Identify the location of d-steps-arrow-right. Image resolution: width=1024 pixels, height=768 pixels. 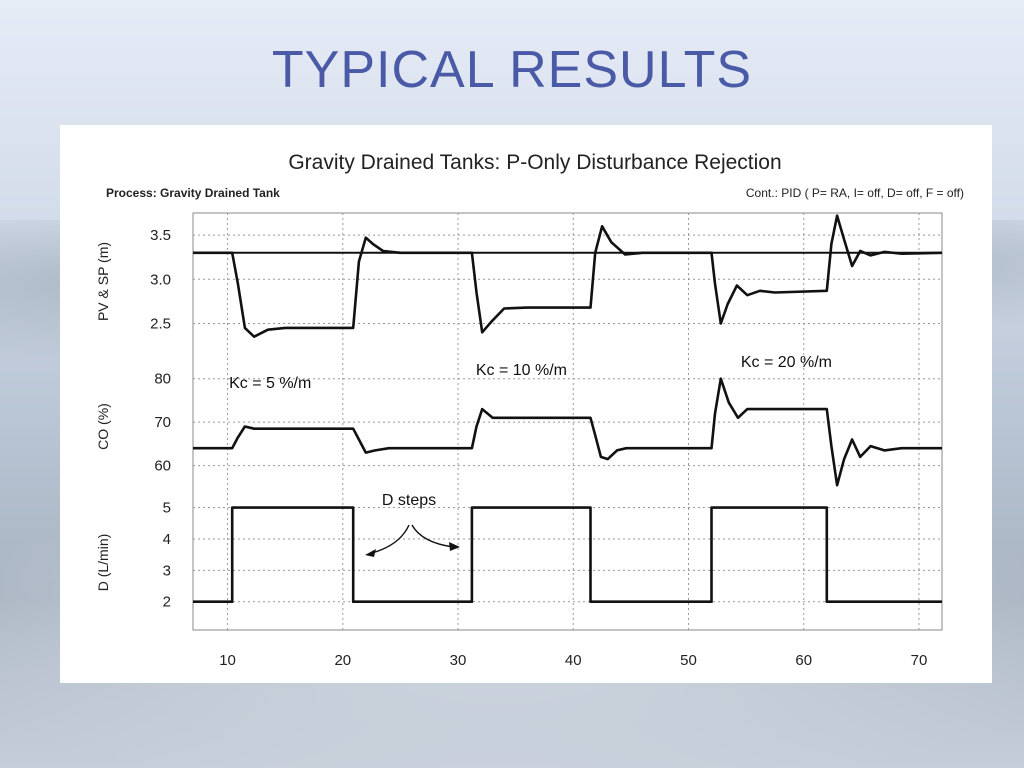
(433, 536).